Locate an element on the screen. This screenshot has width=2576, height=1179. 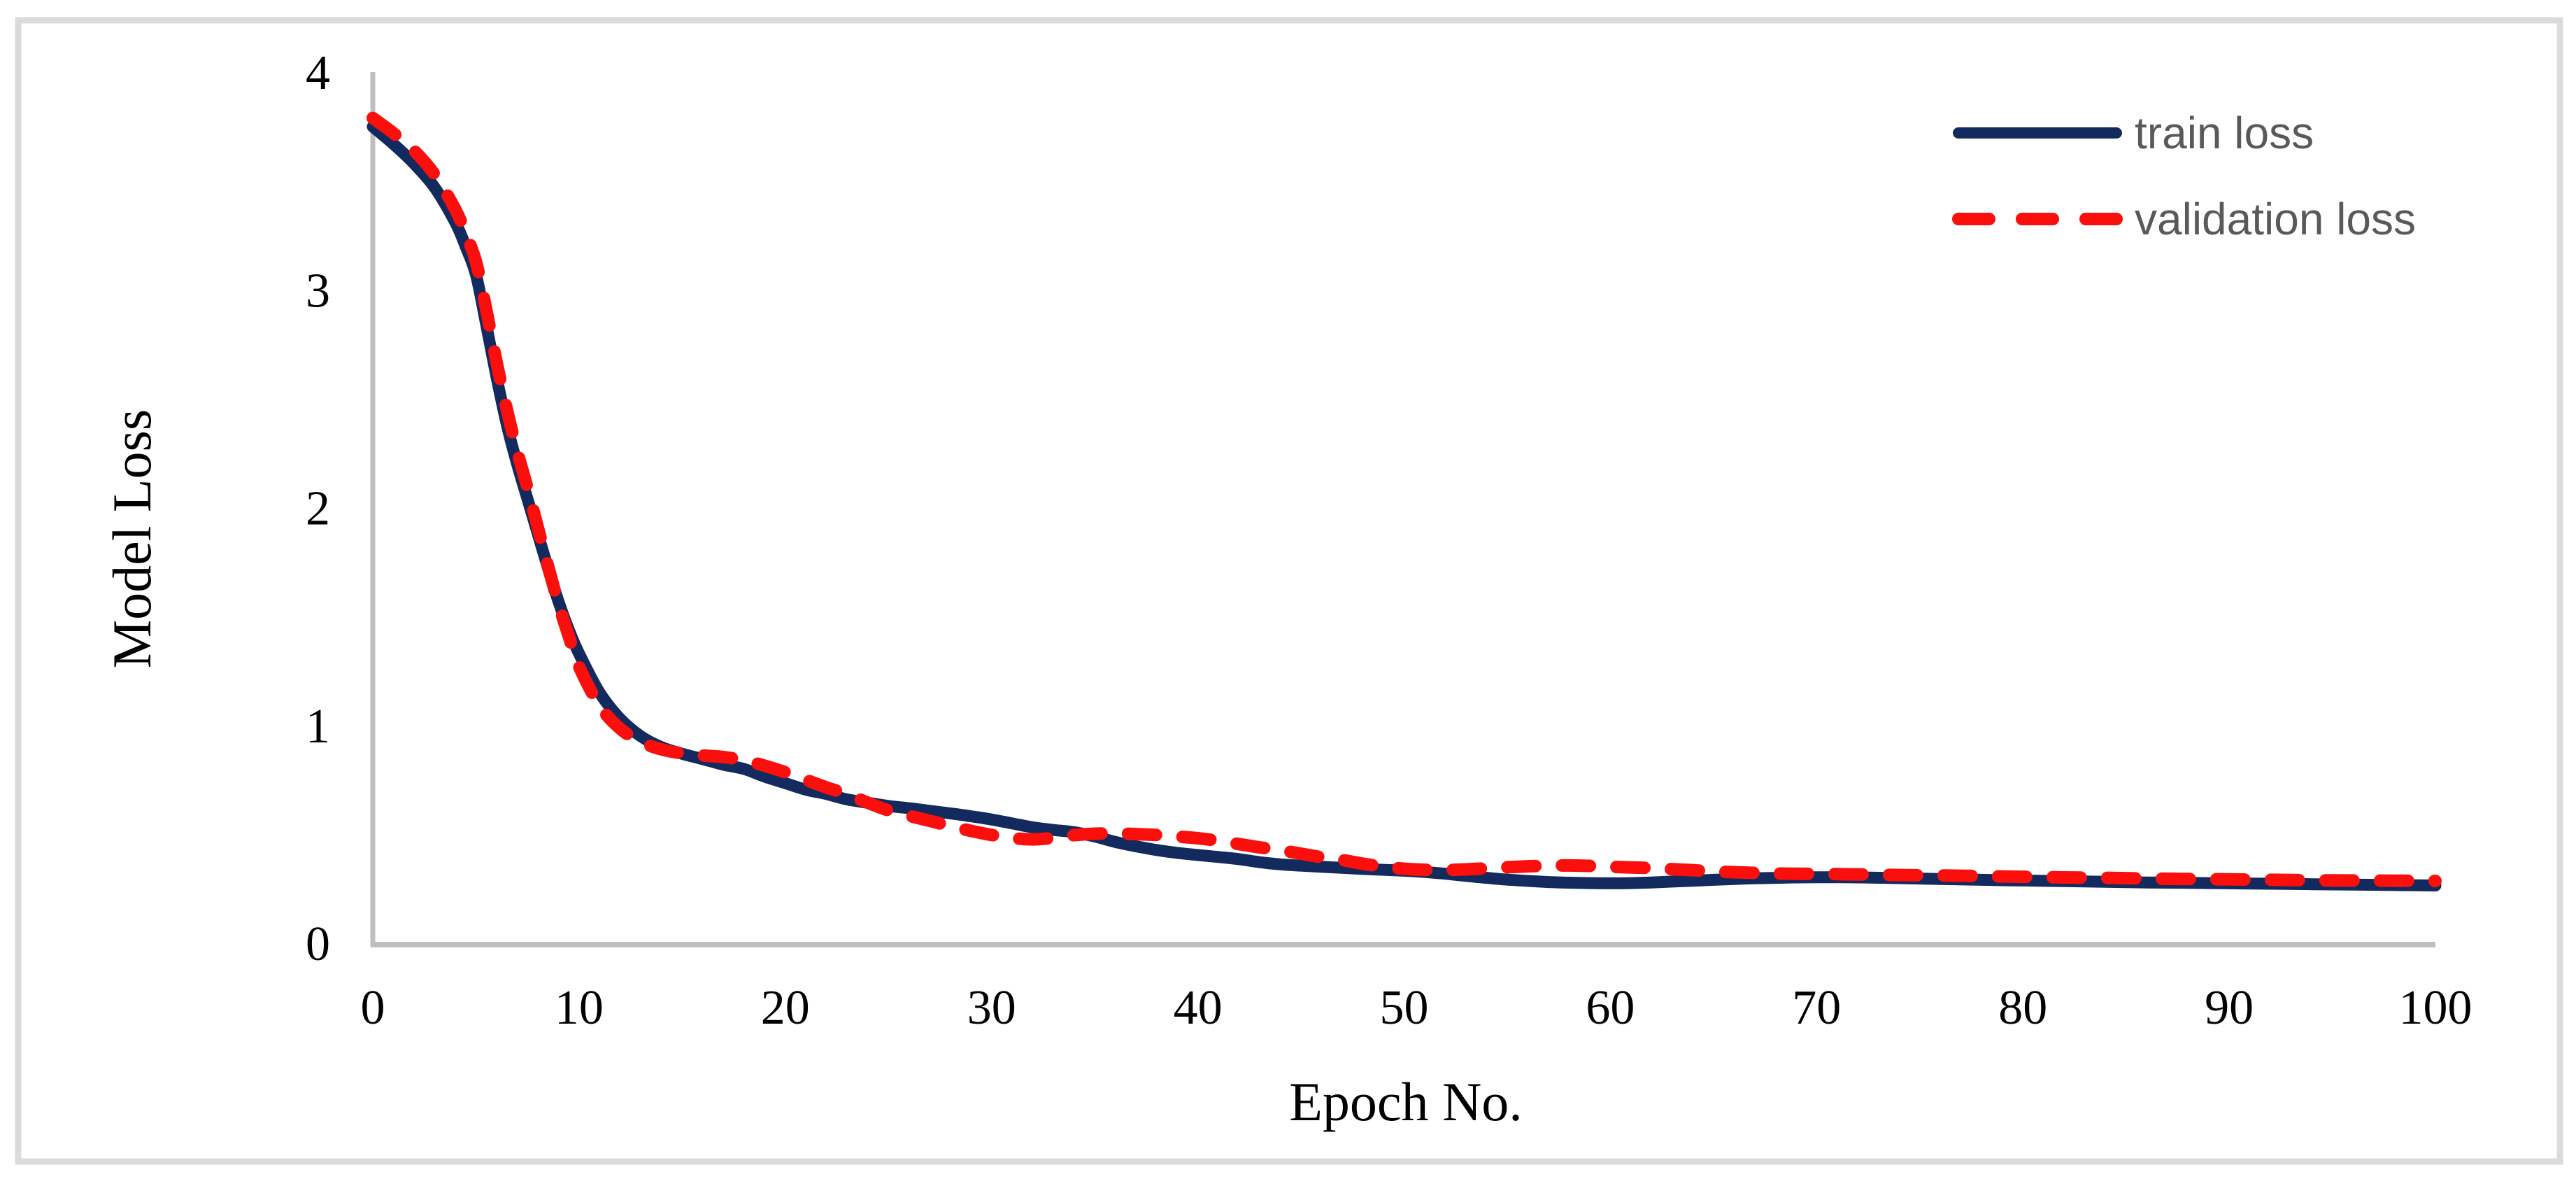
y-tick-label: 3 is located at coordinates (318, 291).